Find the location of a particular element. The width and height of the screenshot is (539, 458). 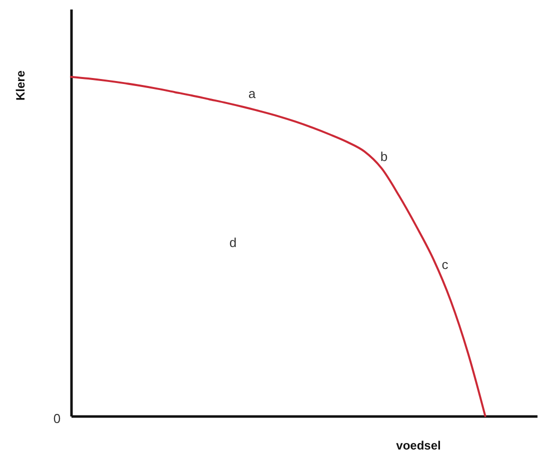

x-axis-title: voedsel is located at coordinates (418, 445).